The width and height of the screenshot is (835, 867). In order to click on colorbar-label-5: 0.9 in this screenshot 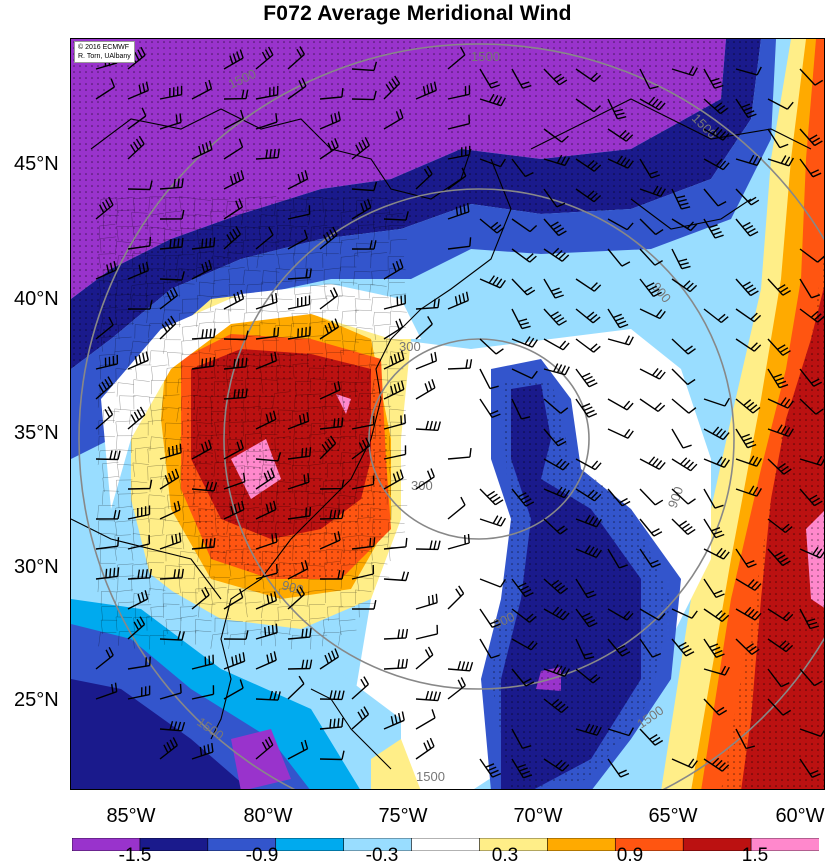, I will do `click(630, 855)`.